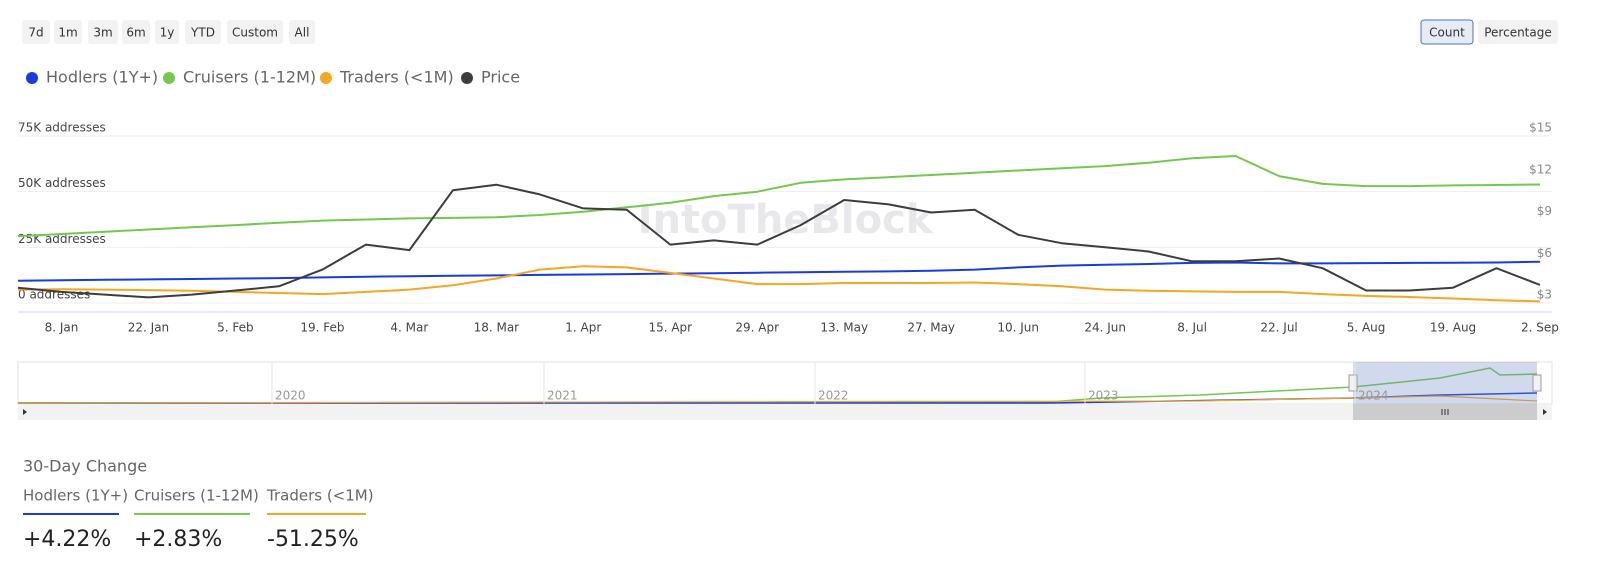  What do you see at coordinates (1540, 169) in the screenshot?
I see `y2-tick-label: $12` at bounding box center [1540, 169].